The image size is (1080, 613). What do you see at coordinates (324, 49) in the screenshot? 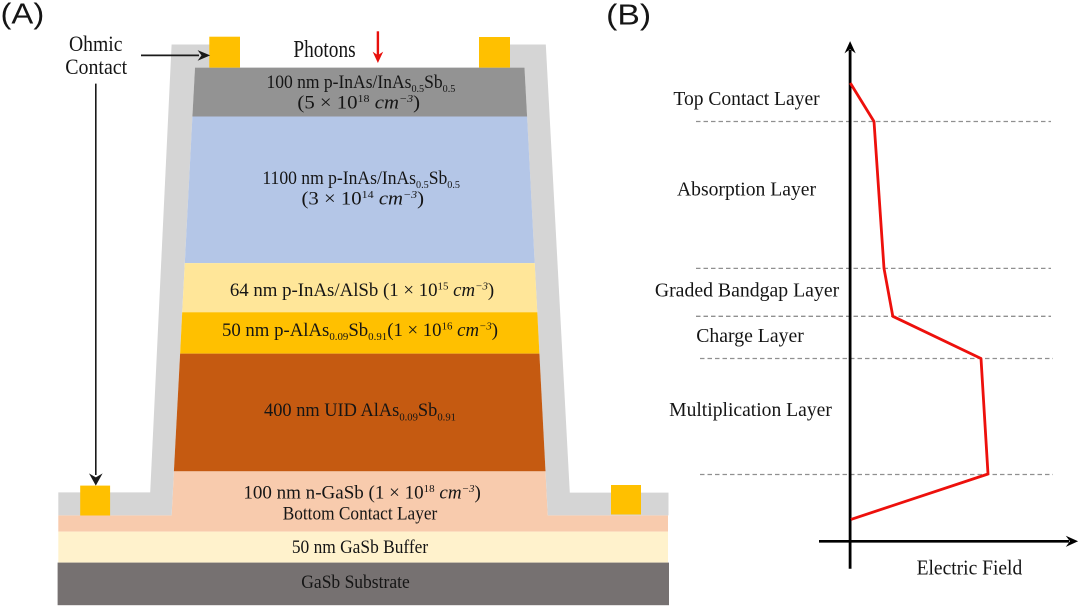
I see `svg-text: Photons` at bounding box center [324, 49].